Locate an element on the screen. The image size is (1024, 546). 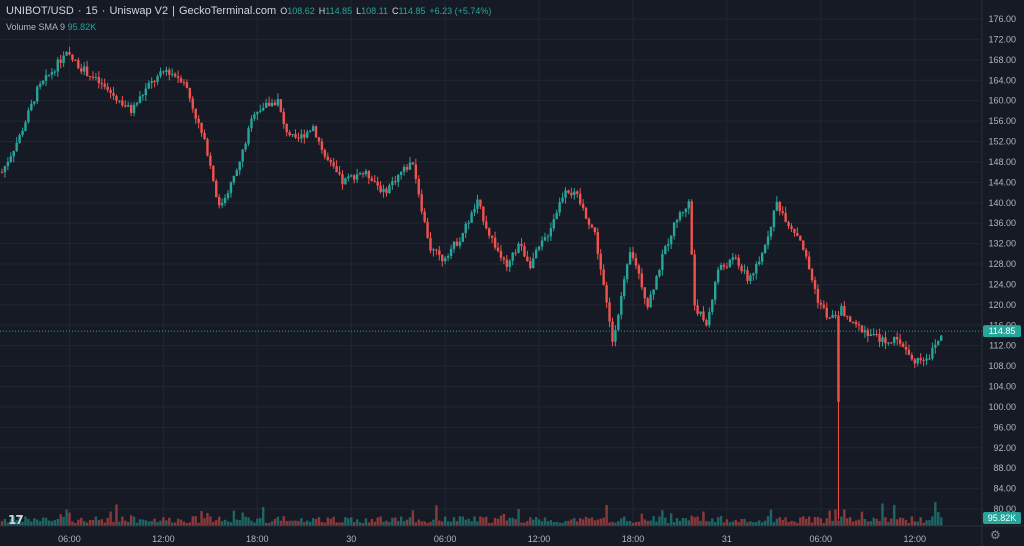
axis-badges: 114.85 95.82K is located at coordinates (1002, 424).